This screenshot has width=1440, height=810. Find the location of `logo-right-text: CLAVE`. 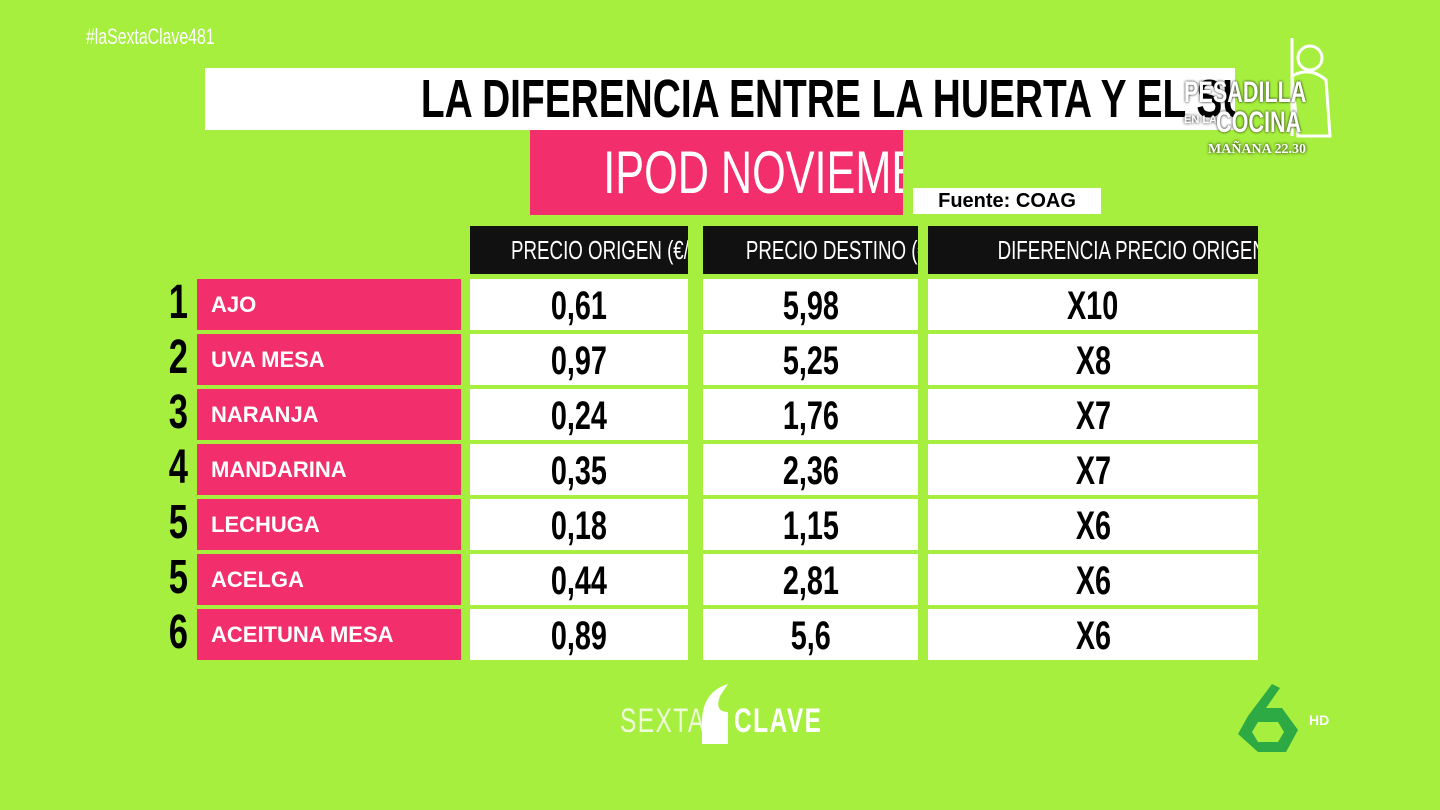

logo-right-text: CLAVE is located at coordinates (778, 721).